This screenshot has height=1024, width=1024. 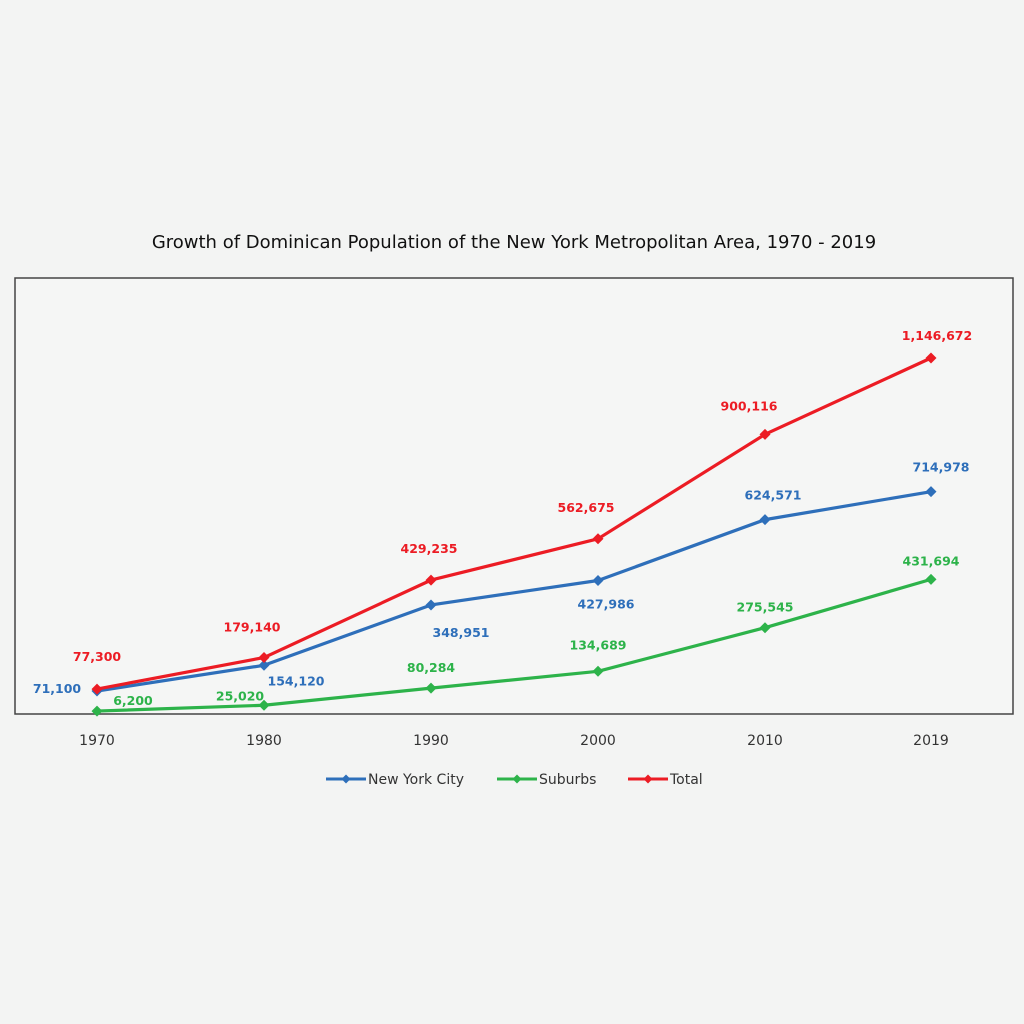 I want to click on data-point-total-1980, so click(x=264, y=658).